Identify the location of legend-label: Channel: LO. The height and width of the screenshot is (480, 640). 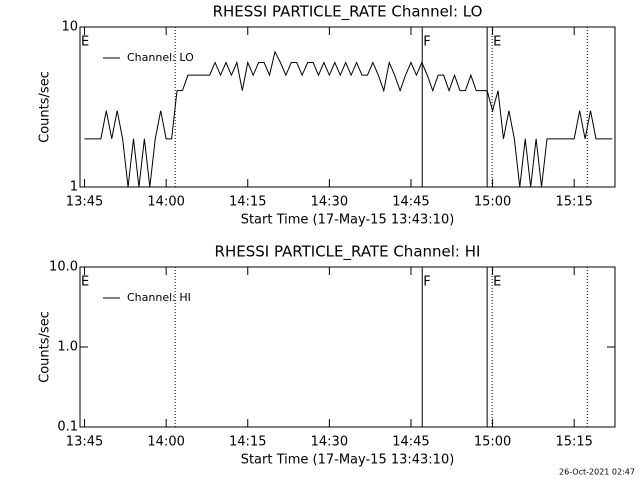
(160, 57).